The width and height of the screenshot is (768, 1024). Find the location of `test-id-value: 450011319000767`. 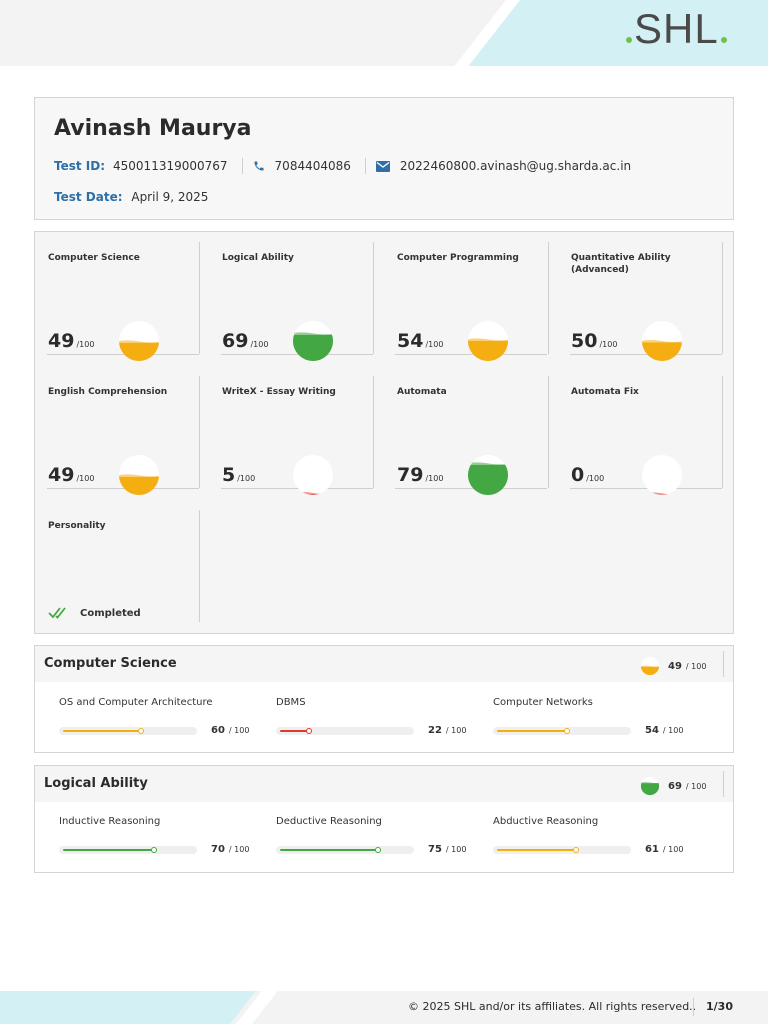

test-id-value: 450011319000767 is located at coordinates (170, 166).